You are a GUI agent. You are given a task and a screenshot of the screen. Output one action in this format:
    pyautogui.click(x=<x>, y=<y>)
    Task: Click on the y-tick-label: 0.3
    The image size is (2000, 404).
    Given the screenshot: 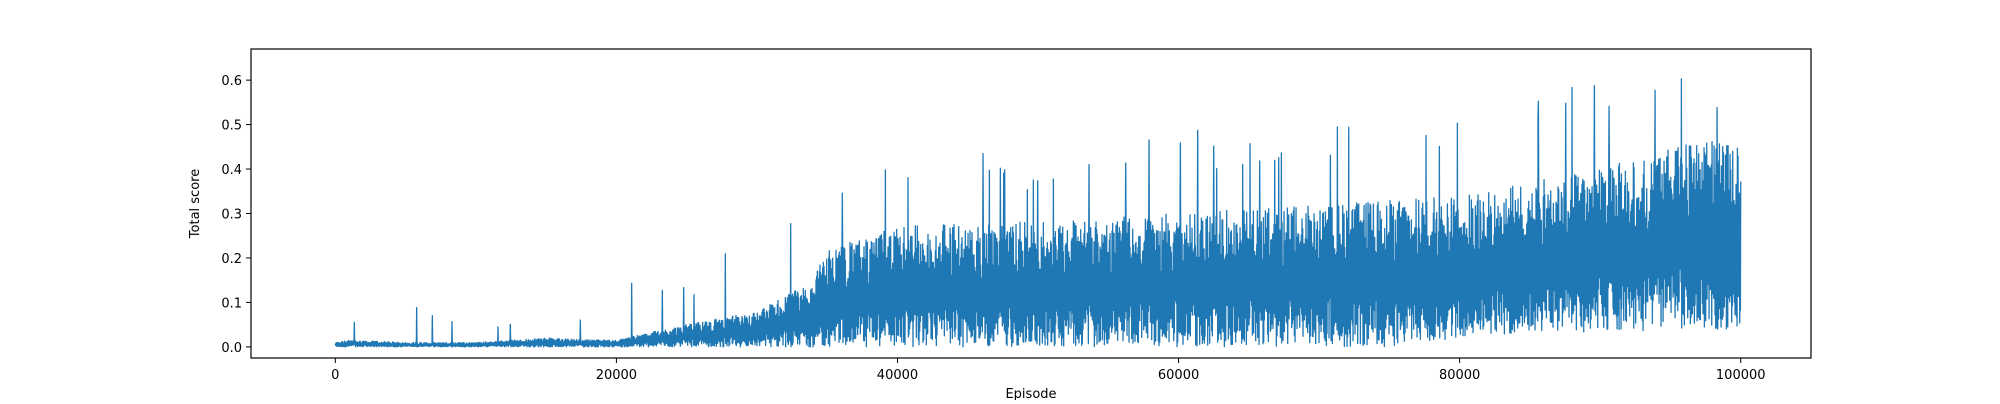 What is the action you would take?
    pyautogui.click(x=231, y=215)
    